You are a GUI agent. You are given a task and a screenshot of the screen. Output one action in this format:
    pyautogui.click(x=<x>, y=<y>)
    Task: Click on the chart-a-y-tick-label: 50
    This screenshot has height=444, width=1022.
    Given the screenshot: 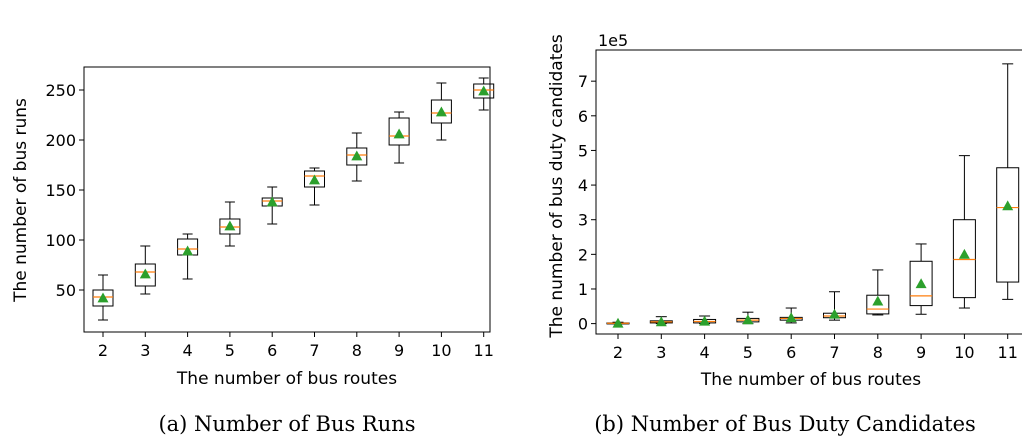 What is the action you would take?
    pyautogui.click(x=66, y=290)
    